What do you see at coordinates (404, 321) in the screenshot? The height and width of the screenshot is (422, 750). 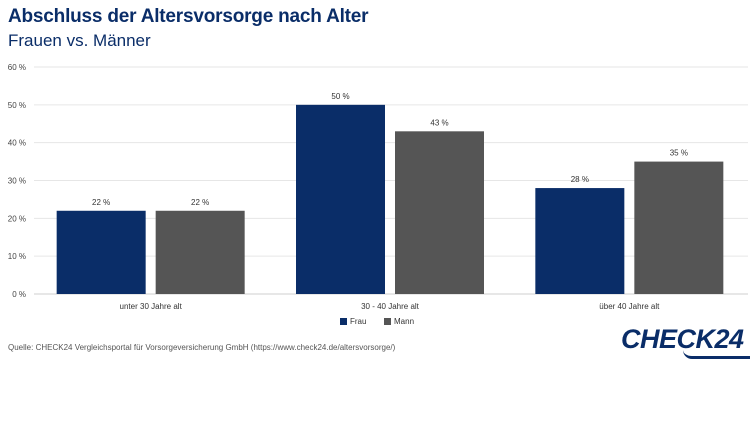 I see `legend-label: Mann` at bounding box center [404, 321].